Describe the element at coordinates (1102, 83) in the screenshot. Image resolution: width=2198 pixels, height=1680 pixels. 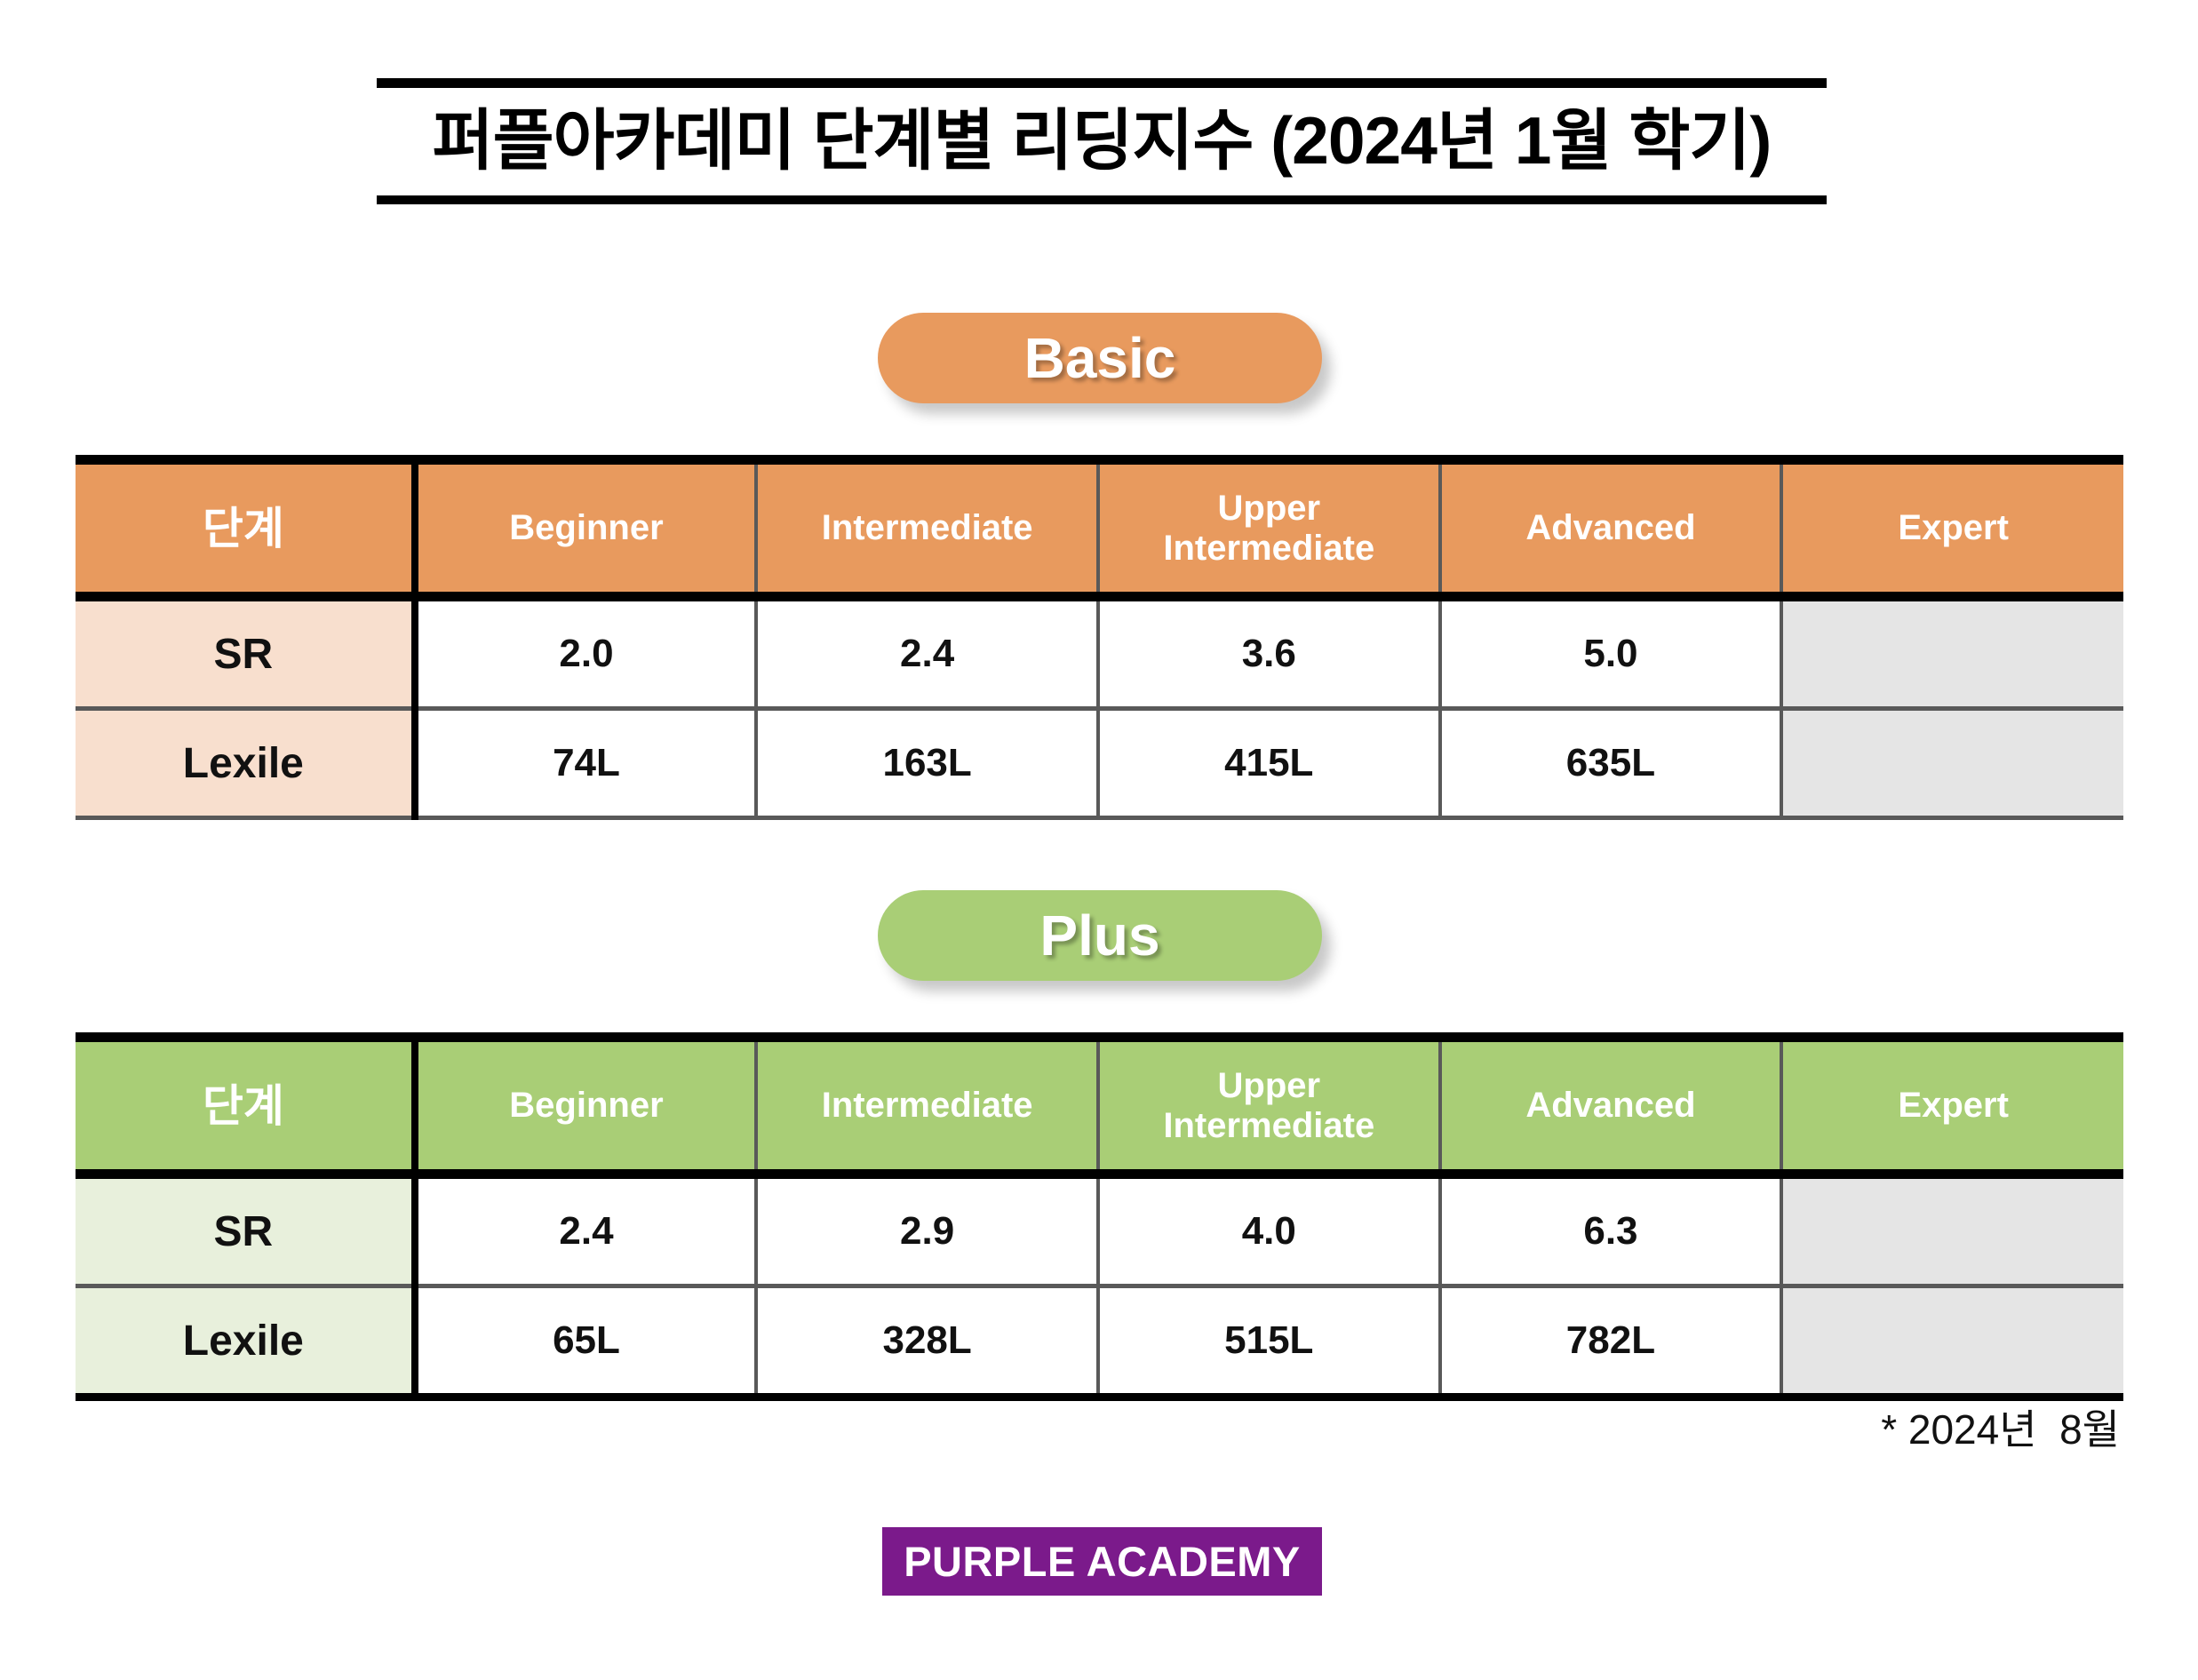
I see `title-rule-top` at that location.